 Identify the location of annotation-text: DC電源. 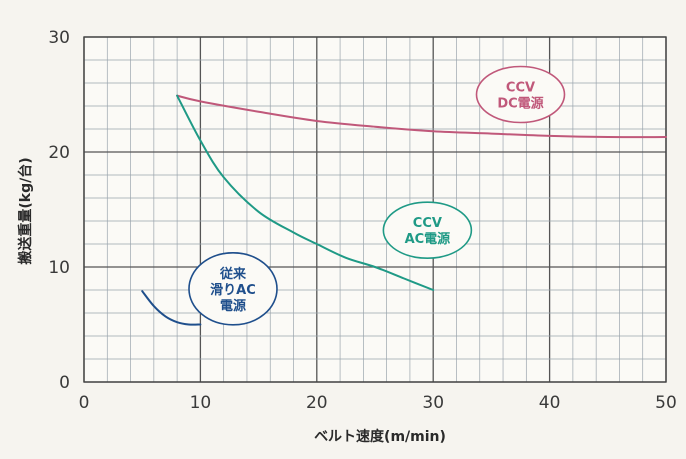
(520, 104).